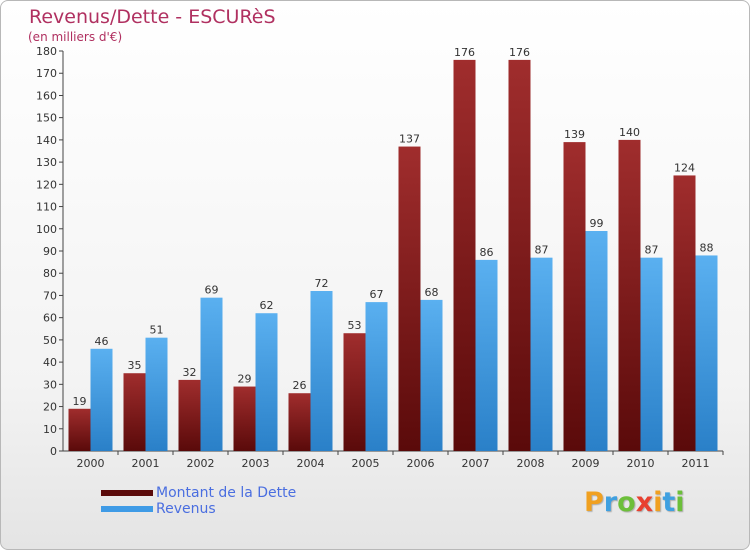 This screenshot has width=750, height=550. I want to click on data-label: 29, so click(245, 379).